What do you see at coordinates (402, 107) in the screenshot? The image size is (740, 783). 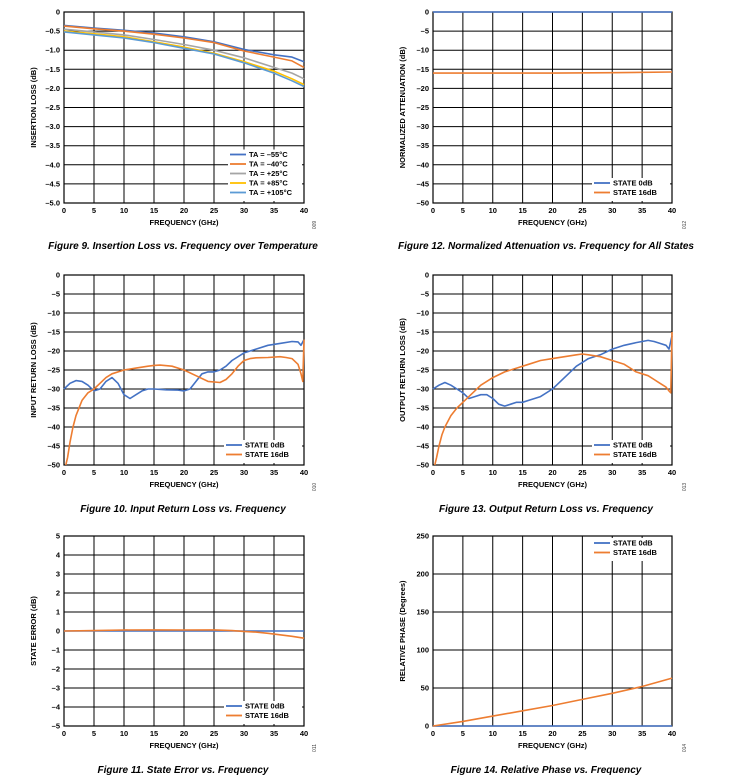 I see `y-axis-label: NORMALIZED ATTENUATION (dB)` at bounding box center [402, 107].